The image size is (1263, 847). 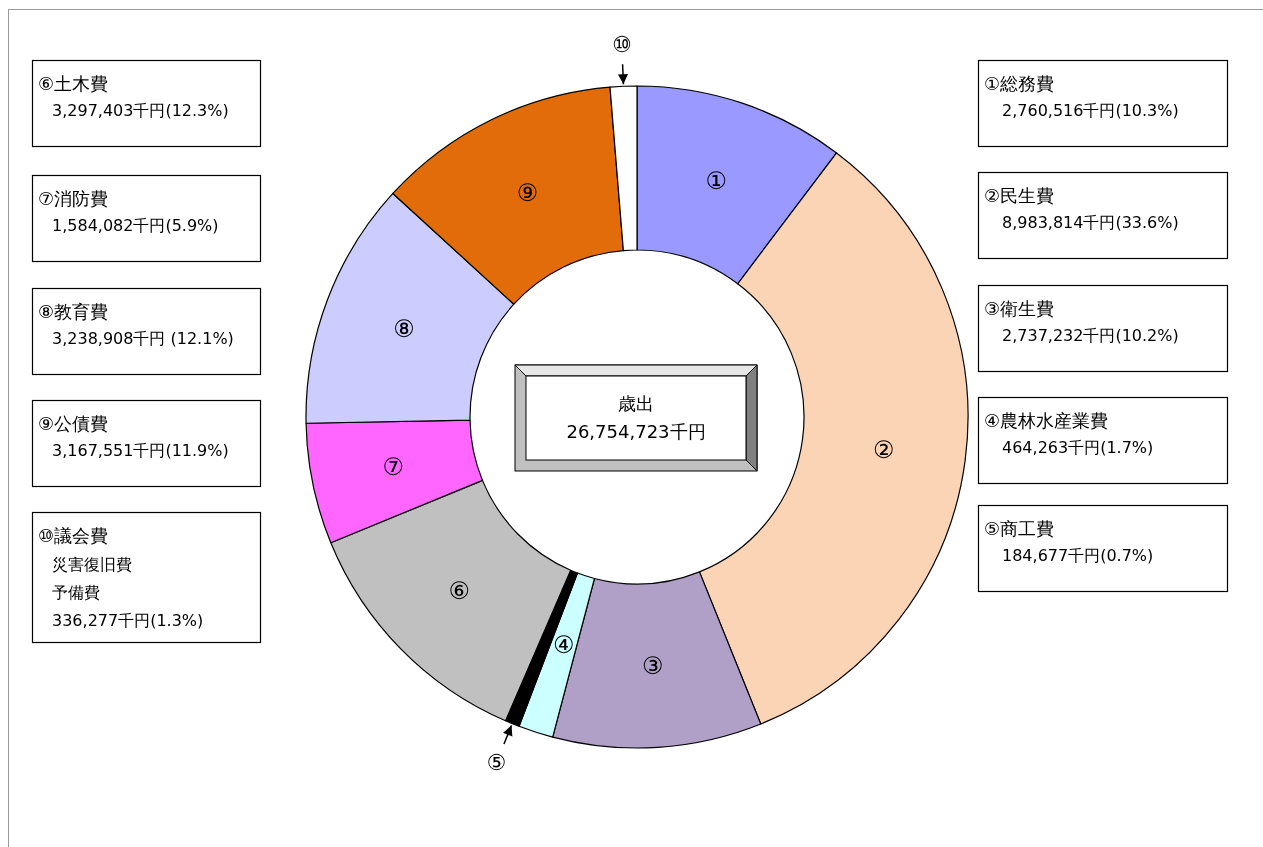 I want to click on text: 歳出, so click(x=636, y=403).